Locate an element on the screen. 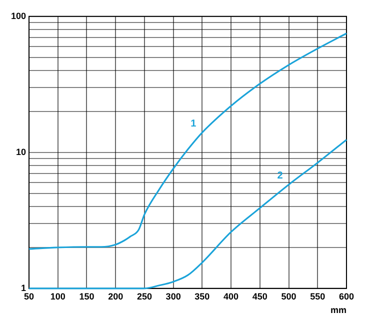  x-tick-label: 50 is located at coordinates (29, 296).